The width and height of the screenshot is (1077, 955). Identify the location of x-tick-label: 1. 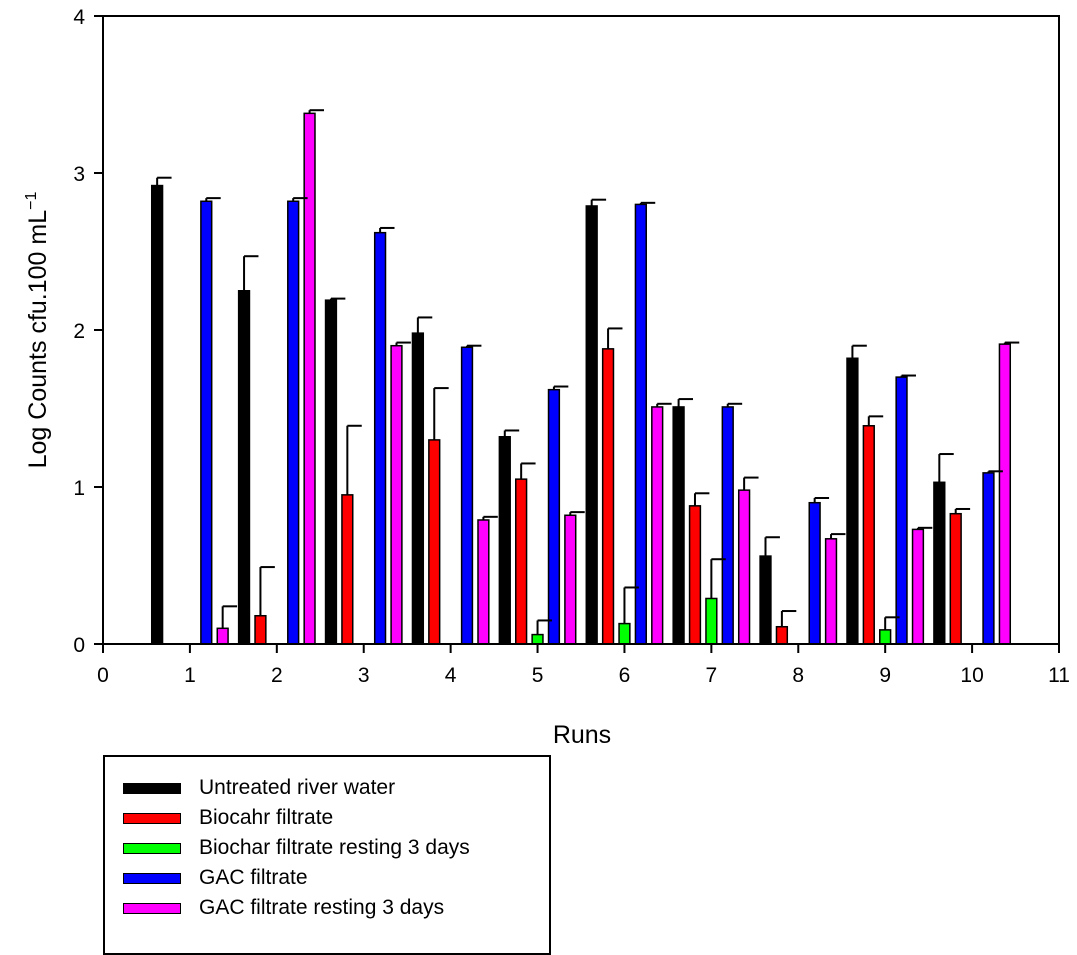
(190, 675).